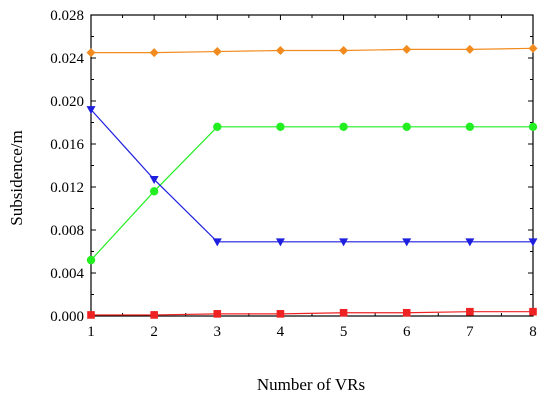 This screenshot has height=407, width=550. Describe the element at coordinates (218, 332) in the screenshot. I see `x-tick-label: 3` at that location.